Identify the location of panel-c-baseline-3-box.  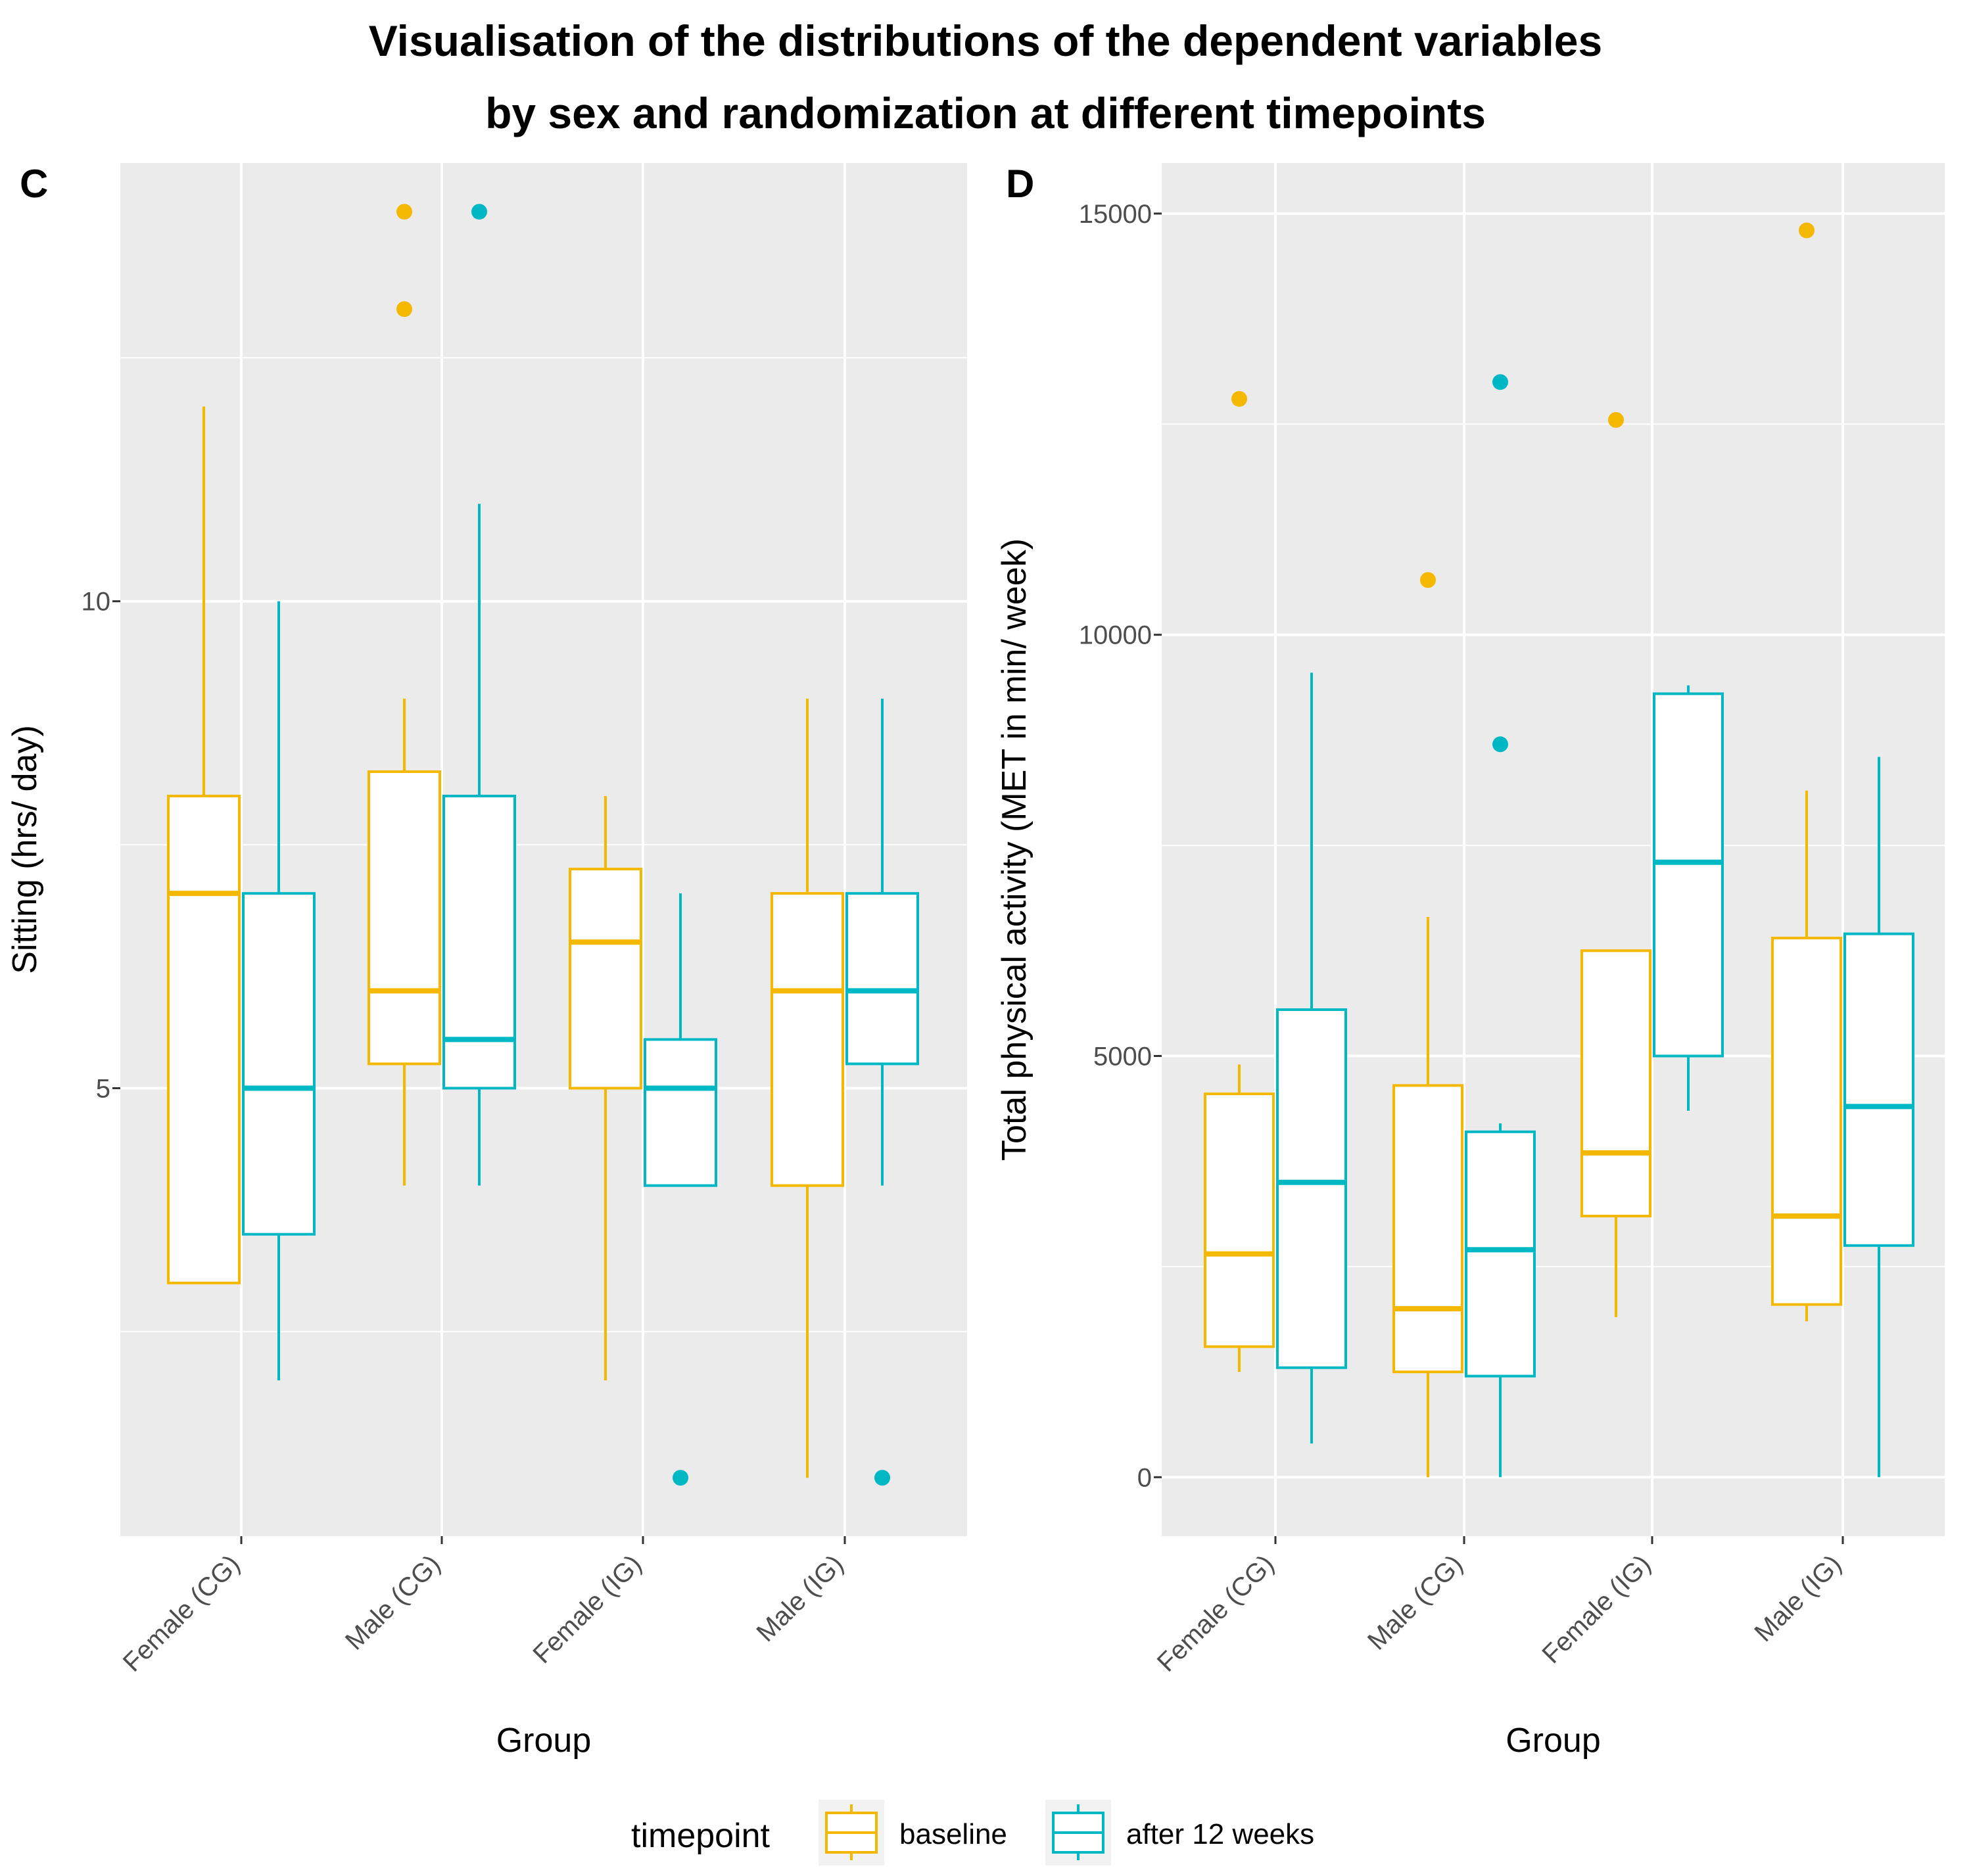
(807, 1039).